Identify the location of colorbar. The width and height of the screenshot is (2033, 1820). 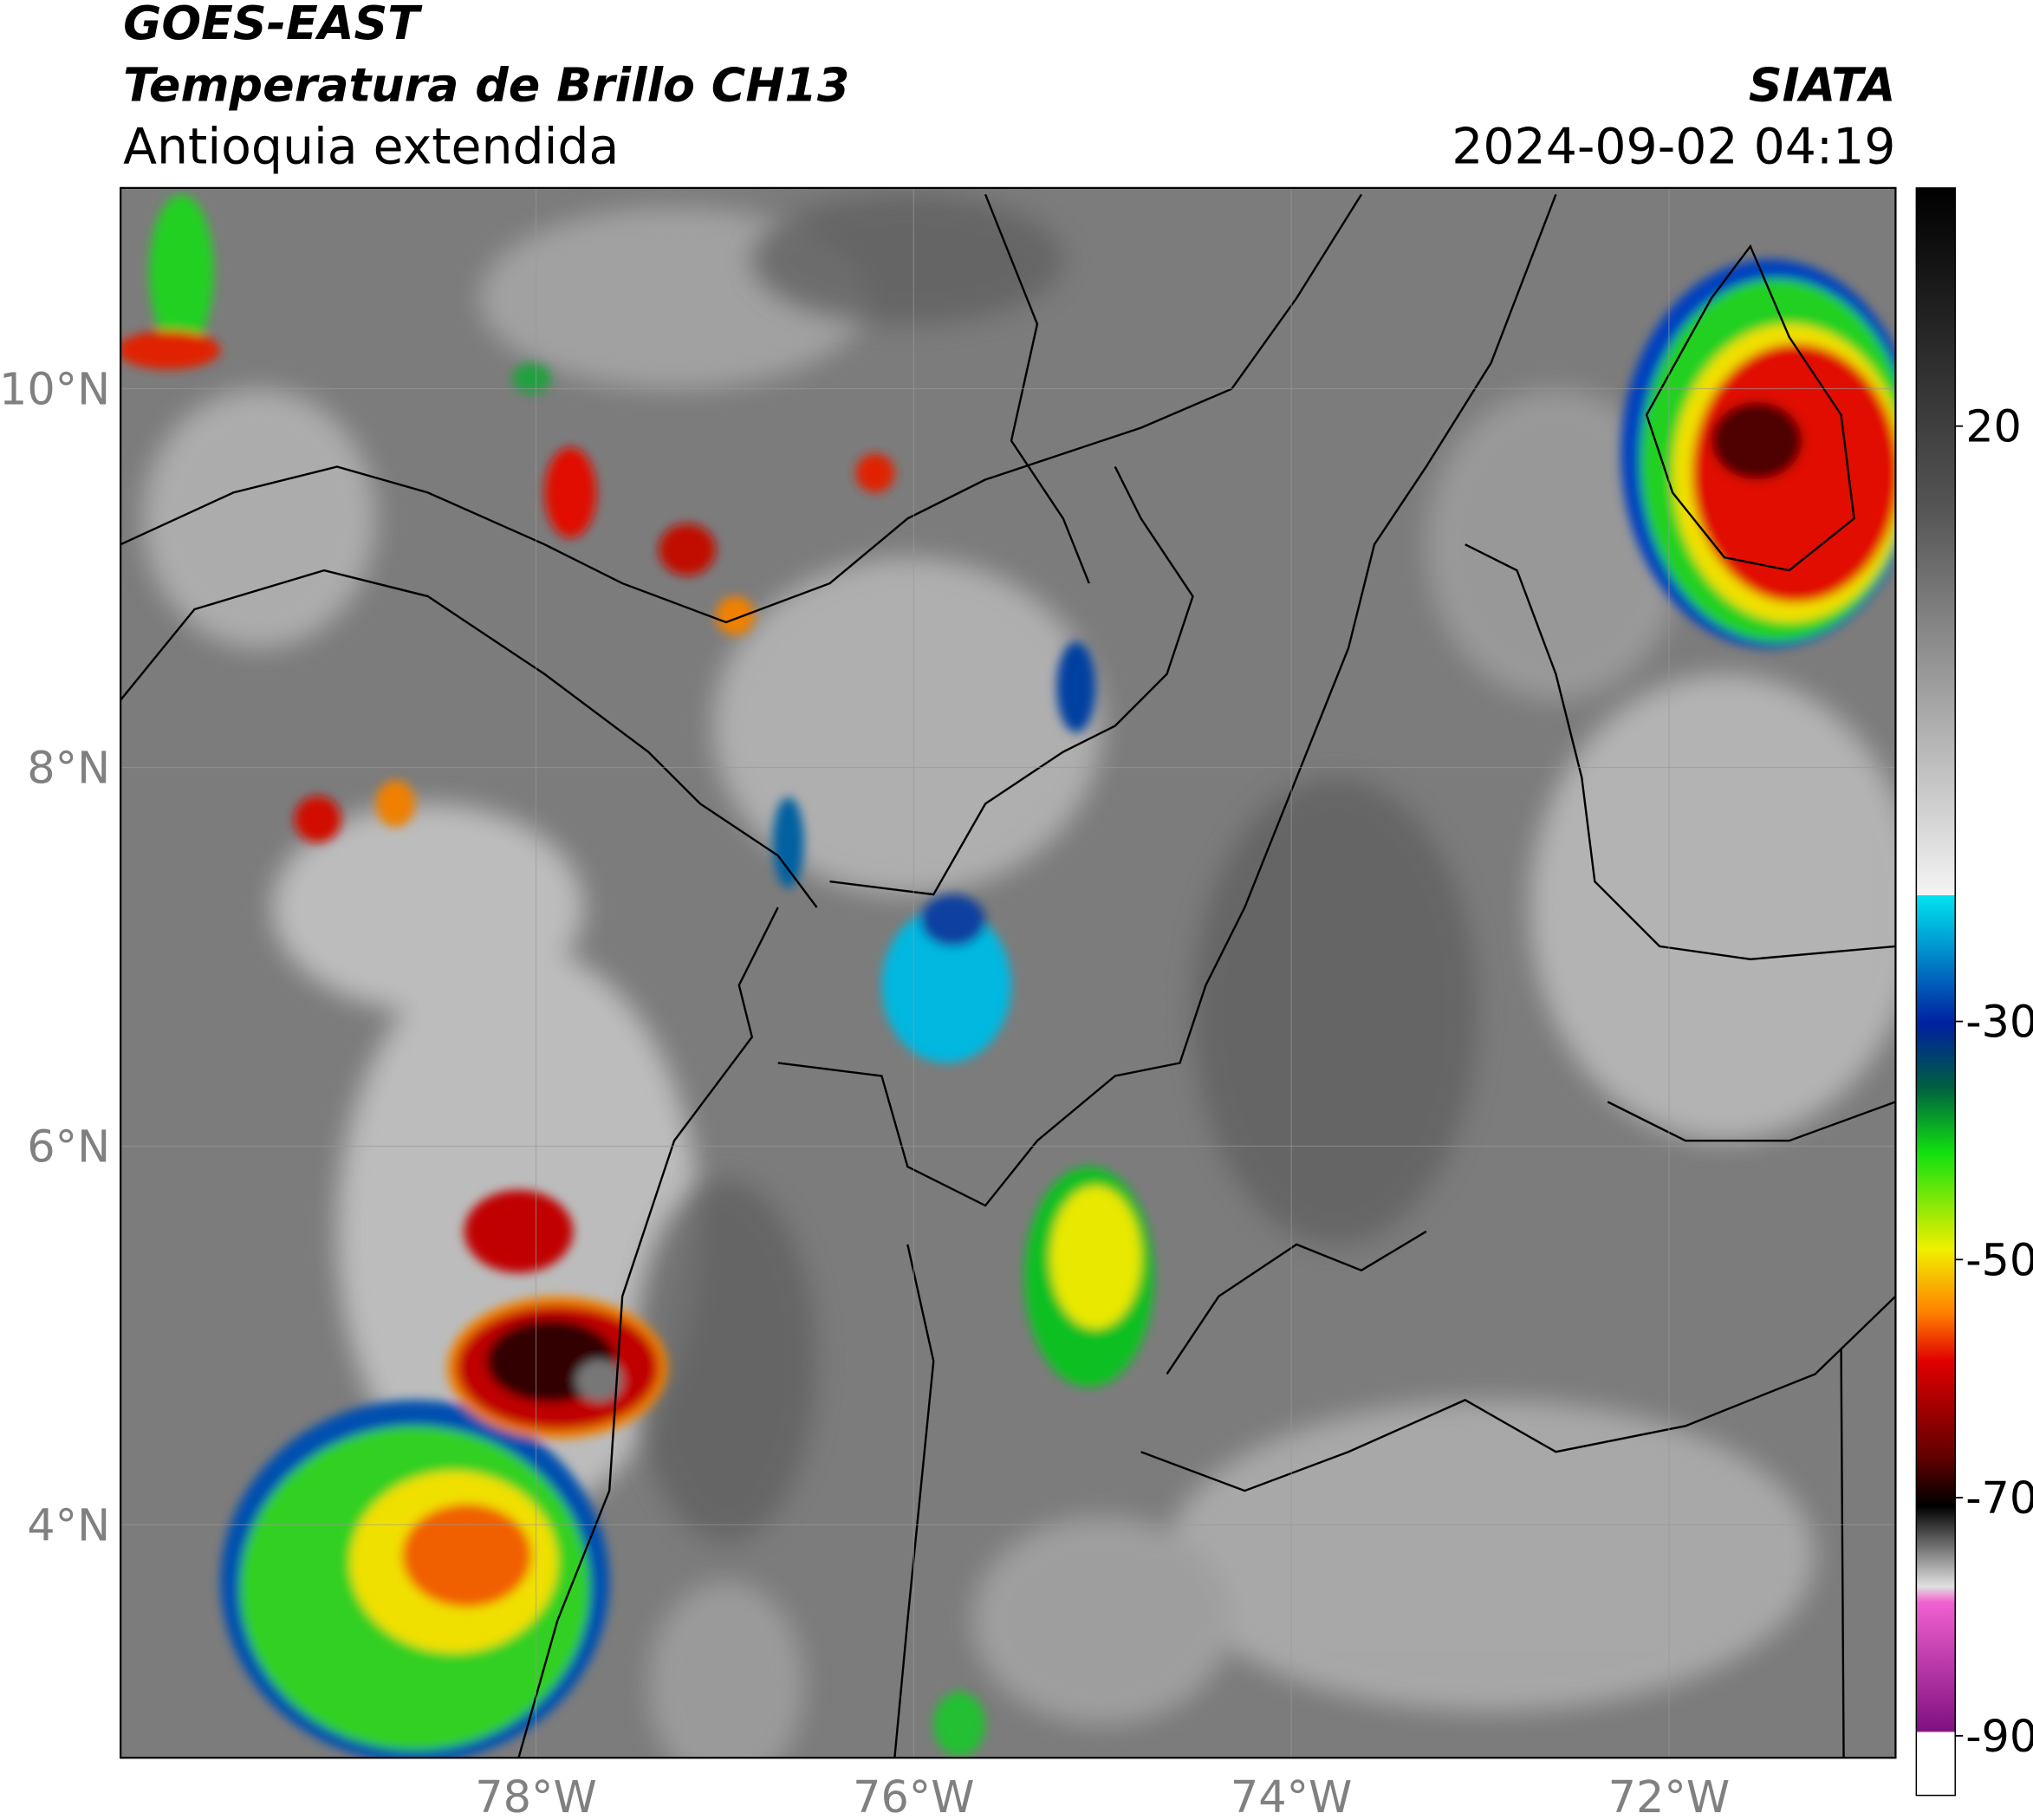
(1936, 992).